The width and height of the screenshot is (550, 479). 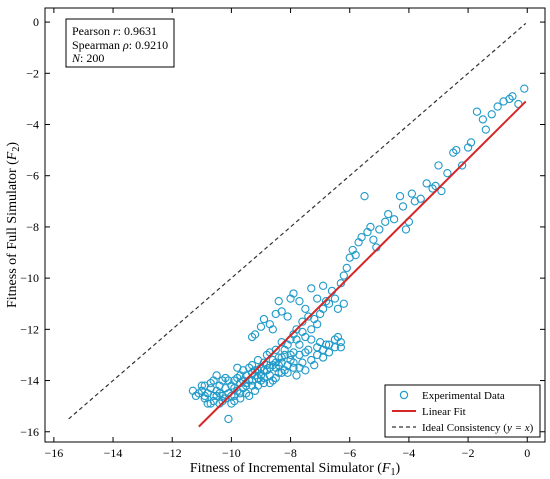 I want to click on x-tick-label: −6, so click(x=349, y=453).